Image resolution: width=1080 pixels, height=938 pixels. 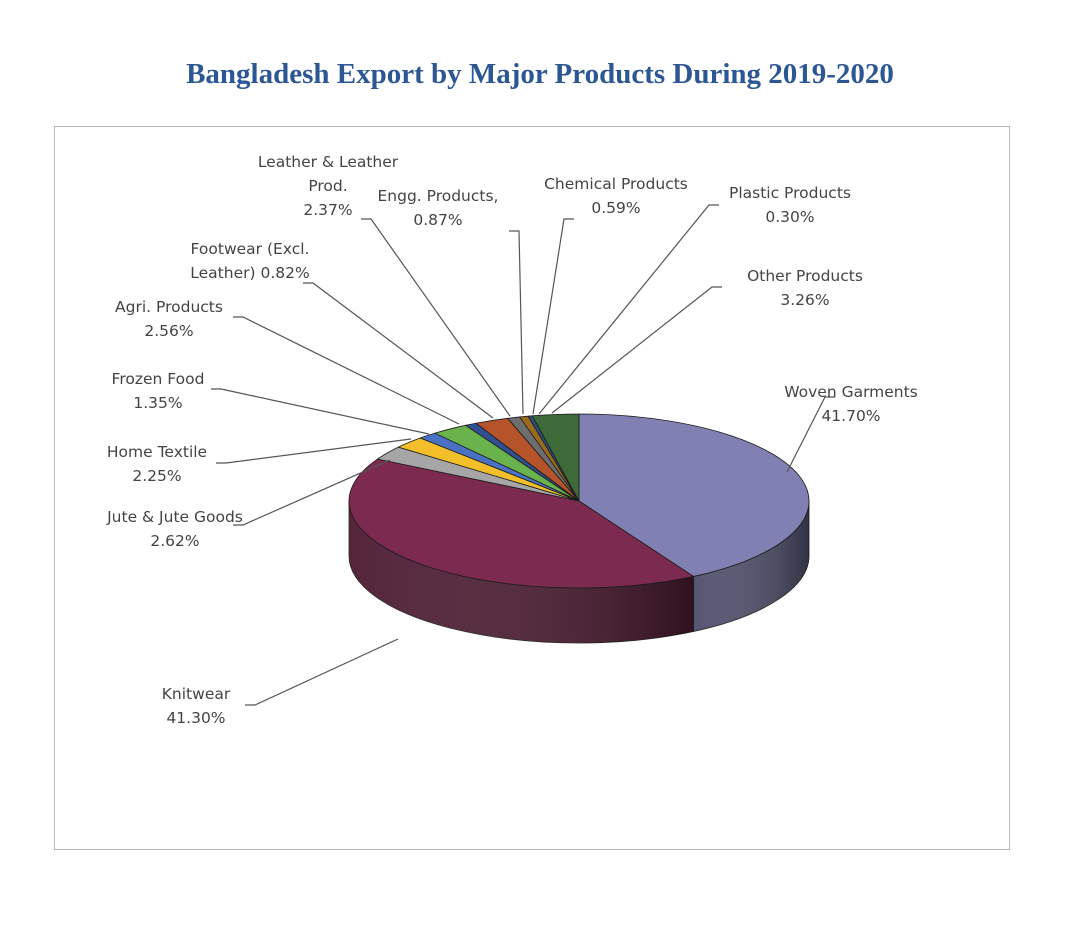 What do you see at coordinates (196, 706) in the screenshot?
I see `slice-label-1: Knitwear 41.30%` at bounding box center [196, 706].